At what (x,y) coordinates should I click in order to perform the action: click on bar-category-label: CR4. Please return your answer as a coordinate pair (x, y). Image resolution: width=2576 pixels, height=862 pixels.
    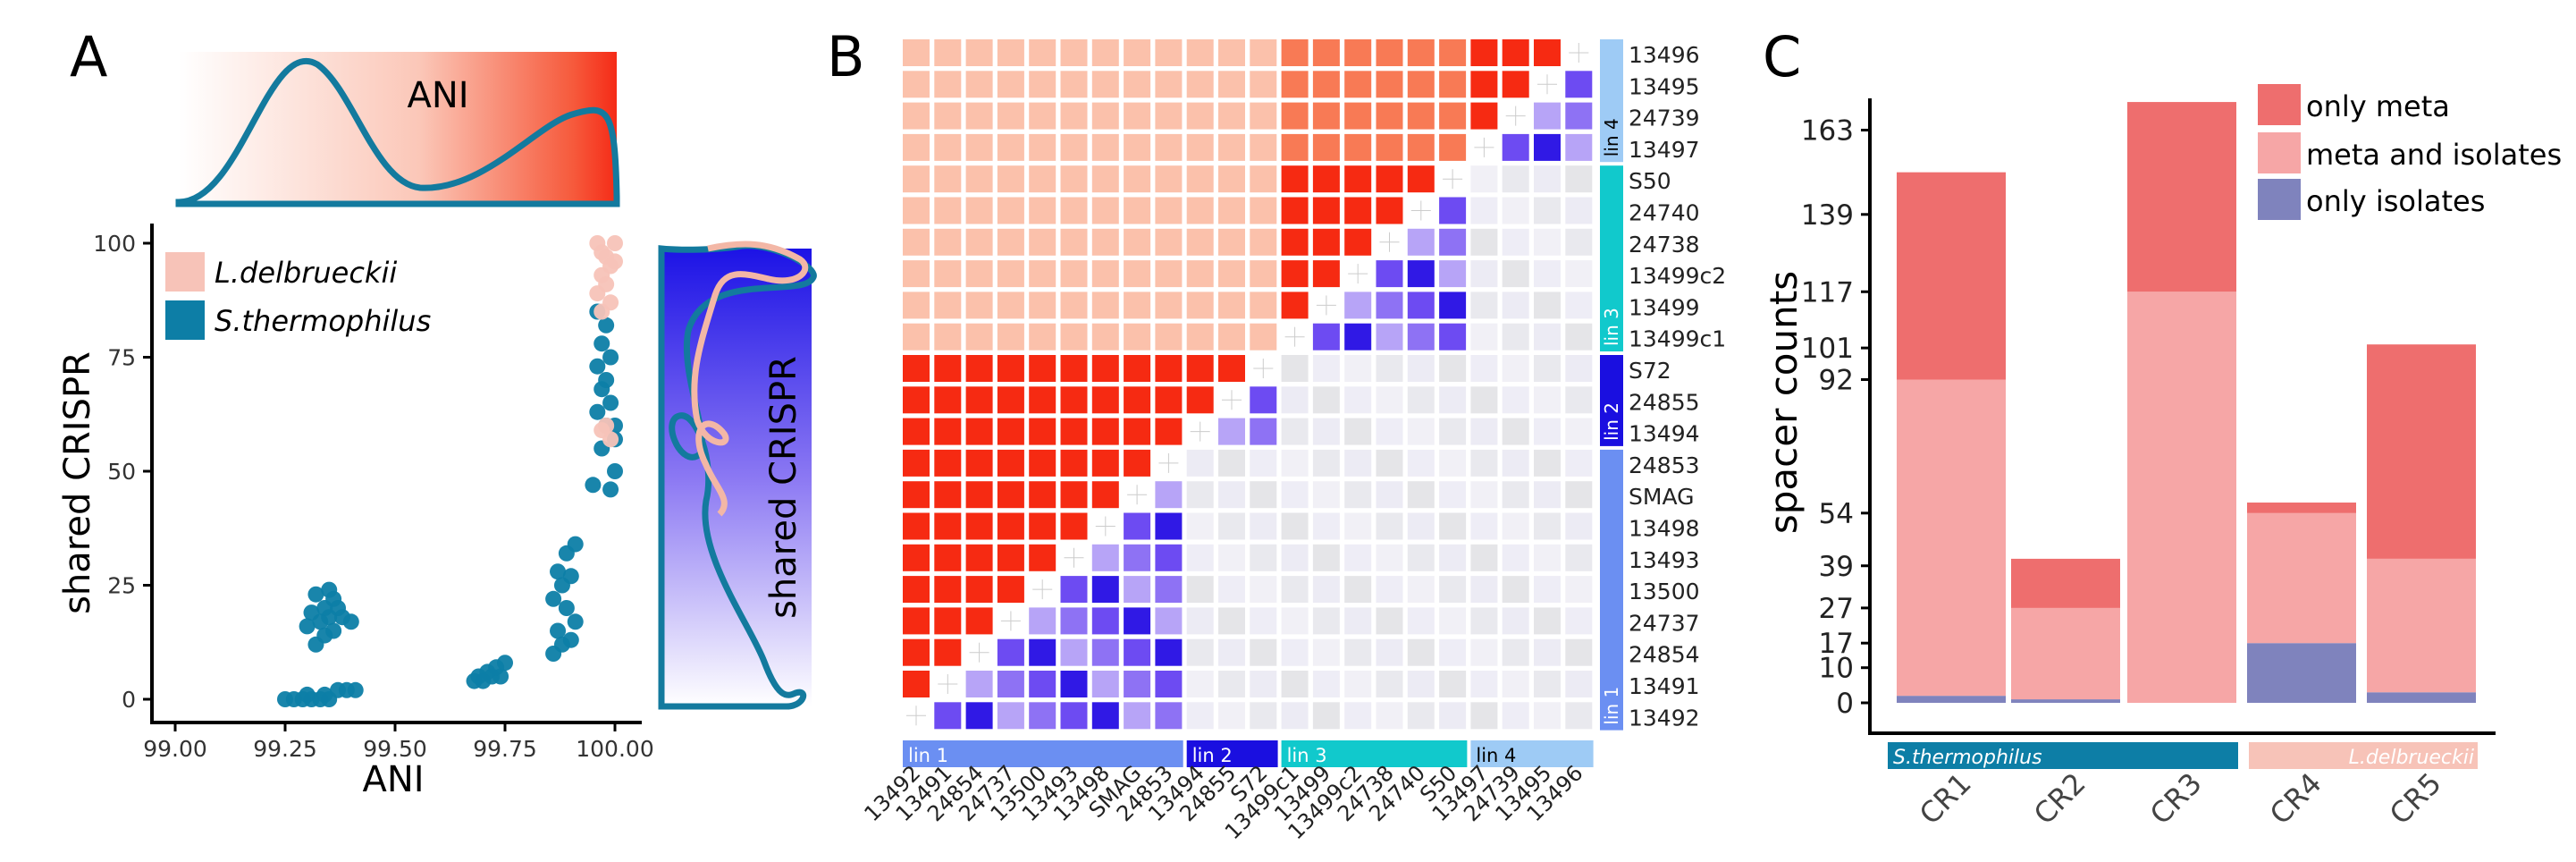
    Looking at the image, I should click on (2296, 799).